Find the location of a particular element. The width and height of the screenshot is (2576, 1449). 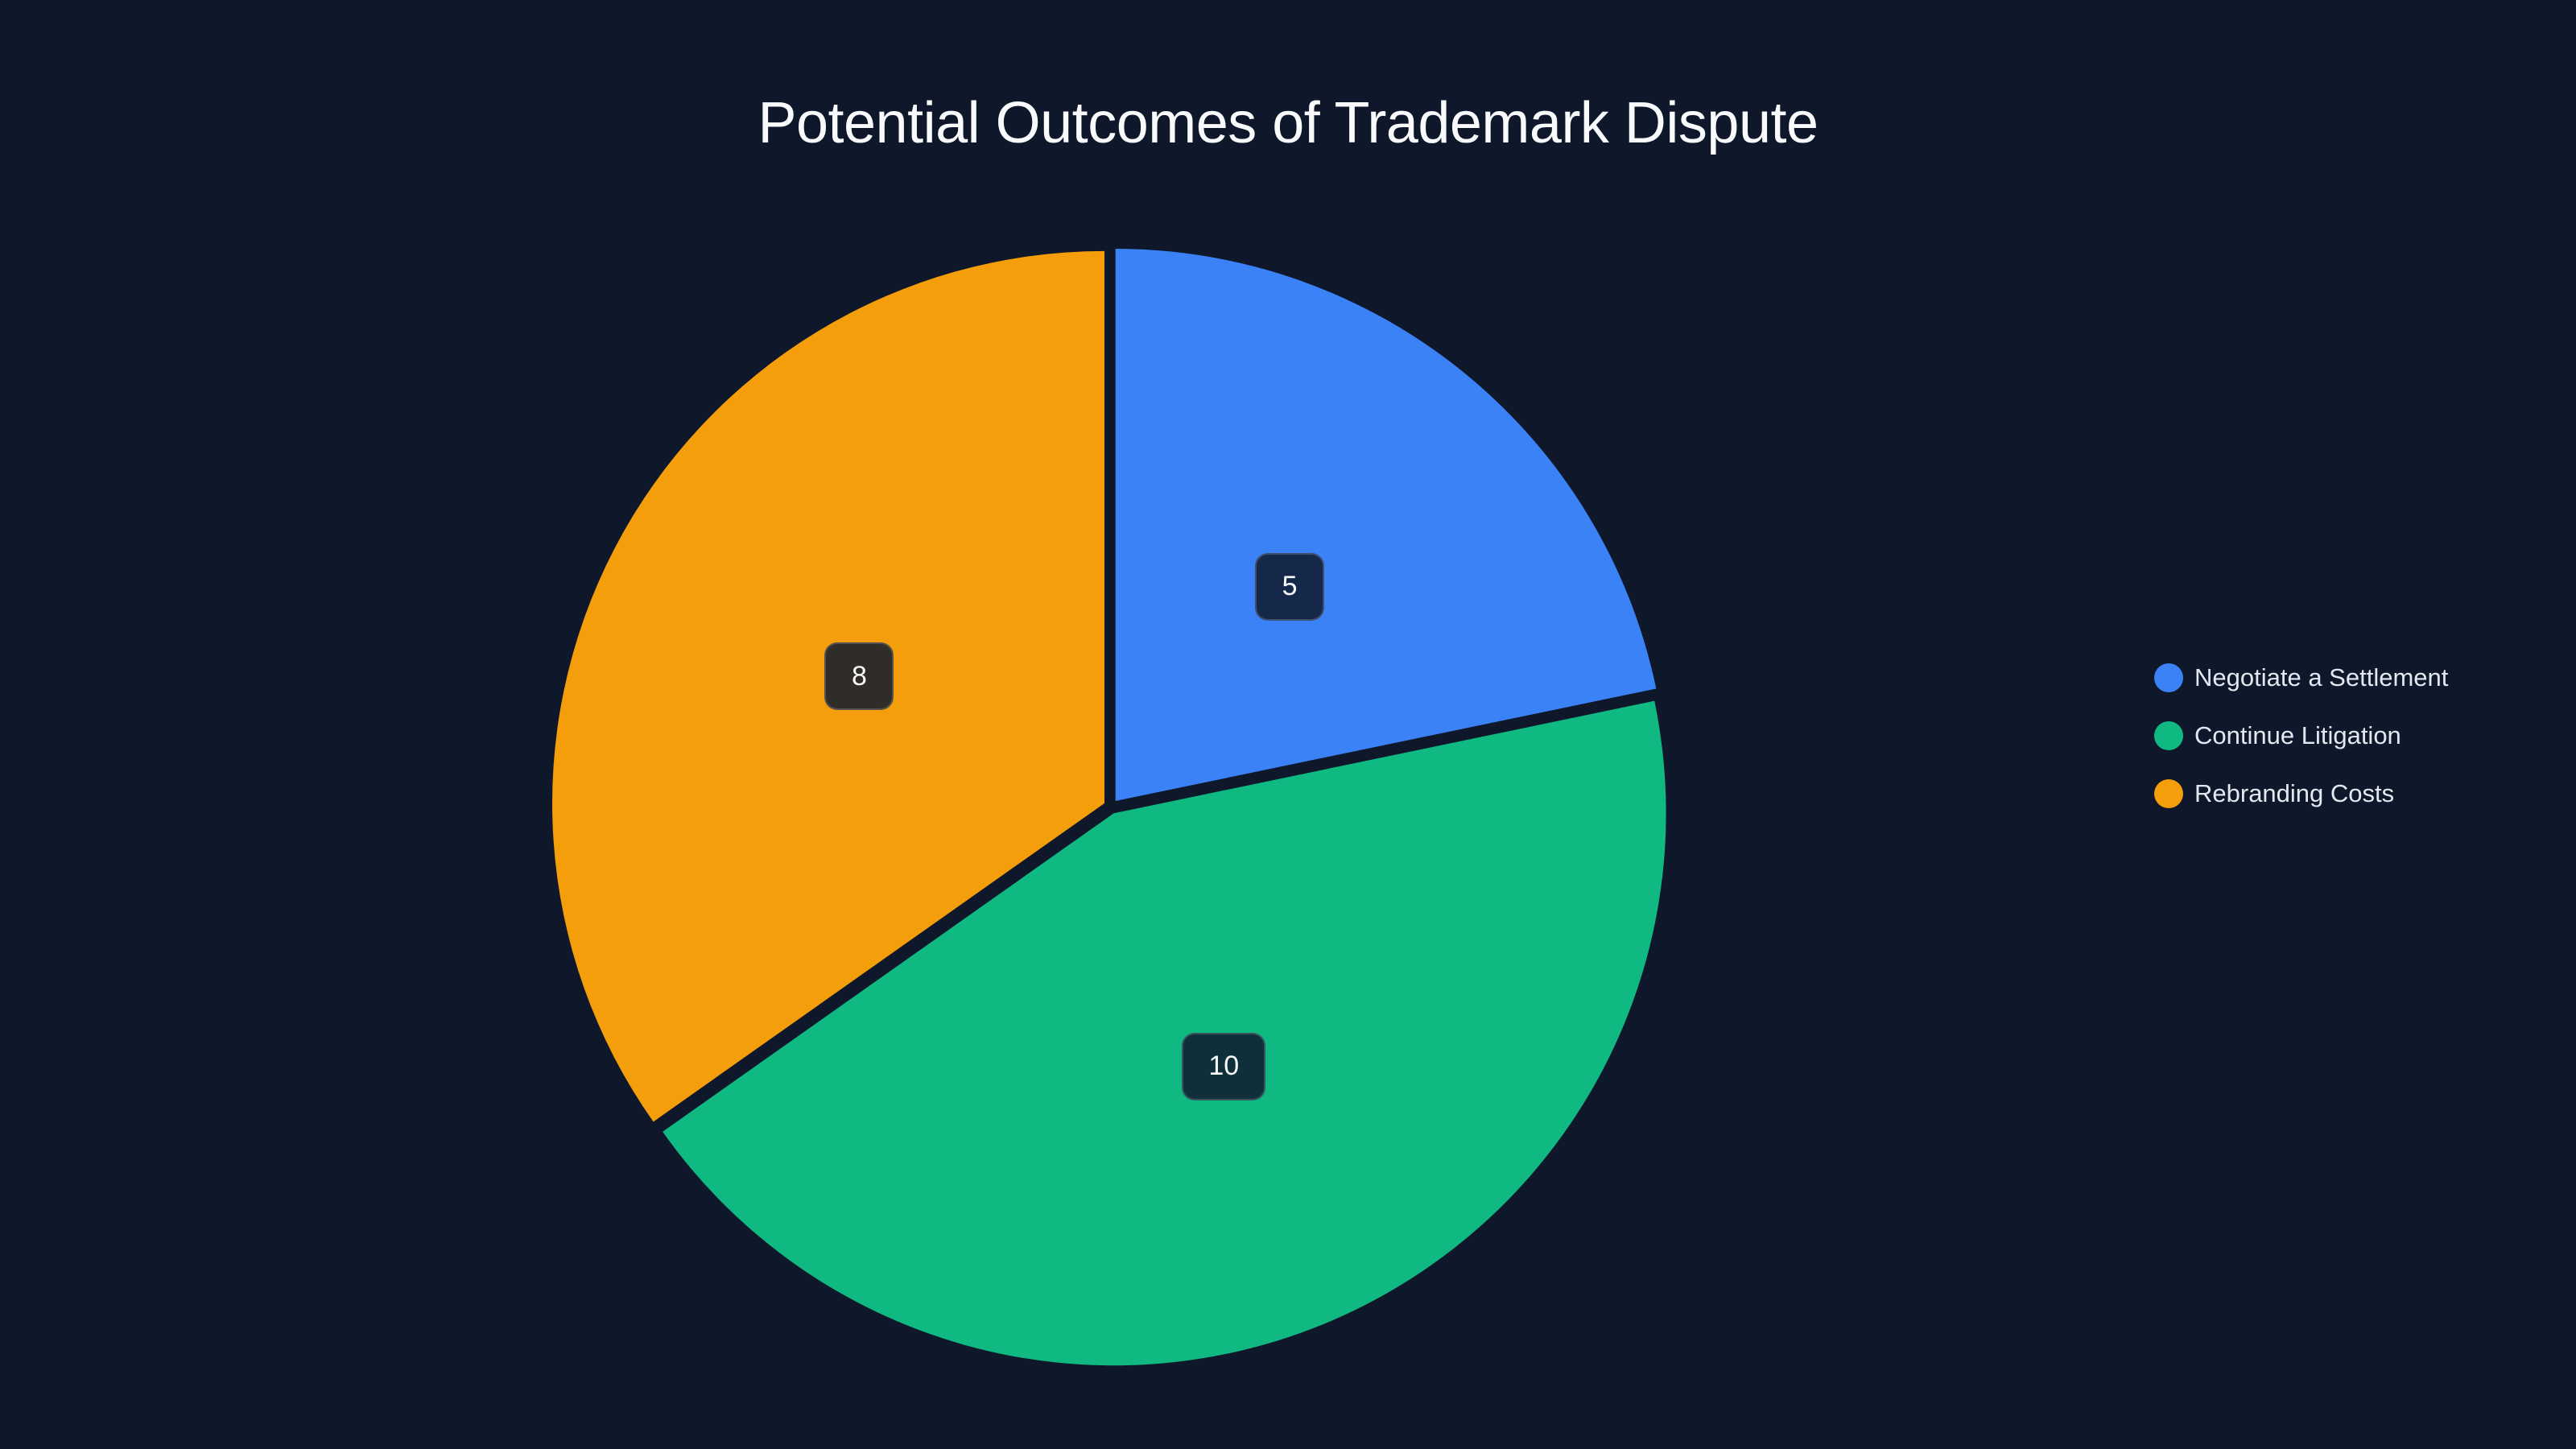

legend-label: Rebranding Costs is located at coordinates (2294, 793).